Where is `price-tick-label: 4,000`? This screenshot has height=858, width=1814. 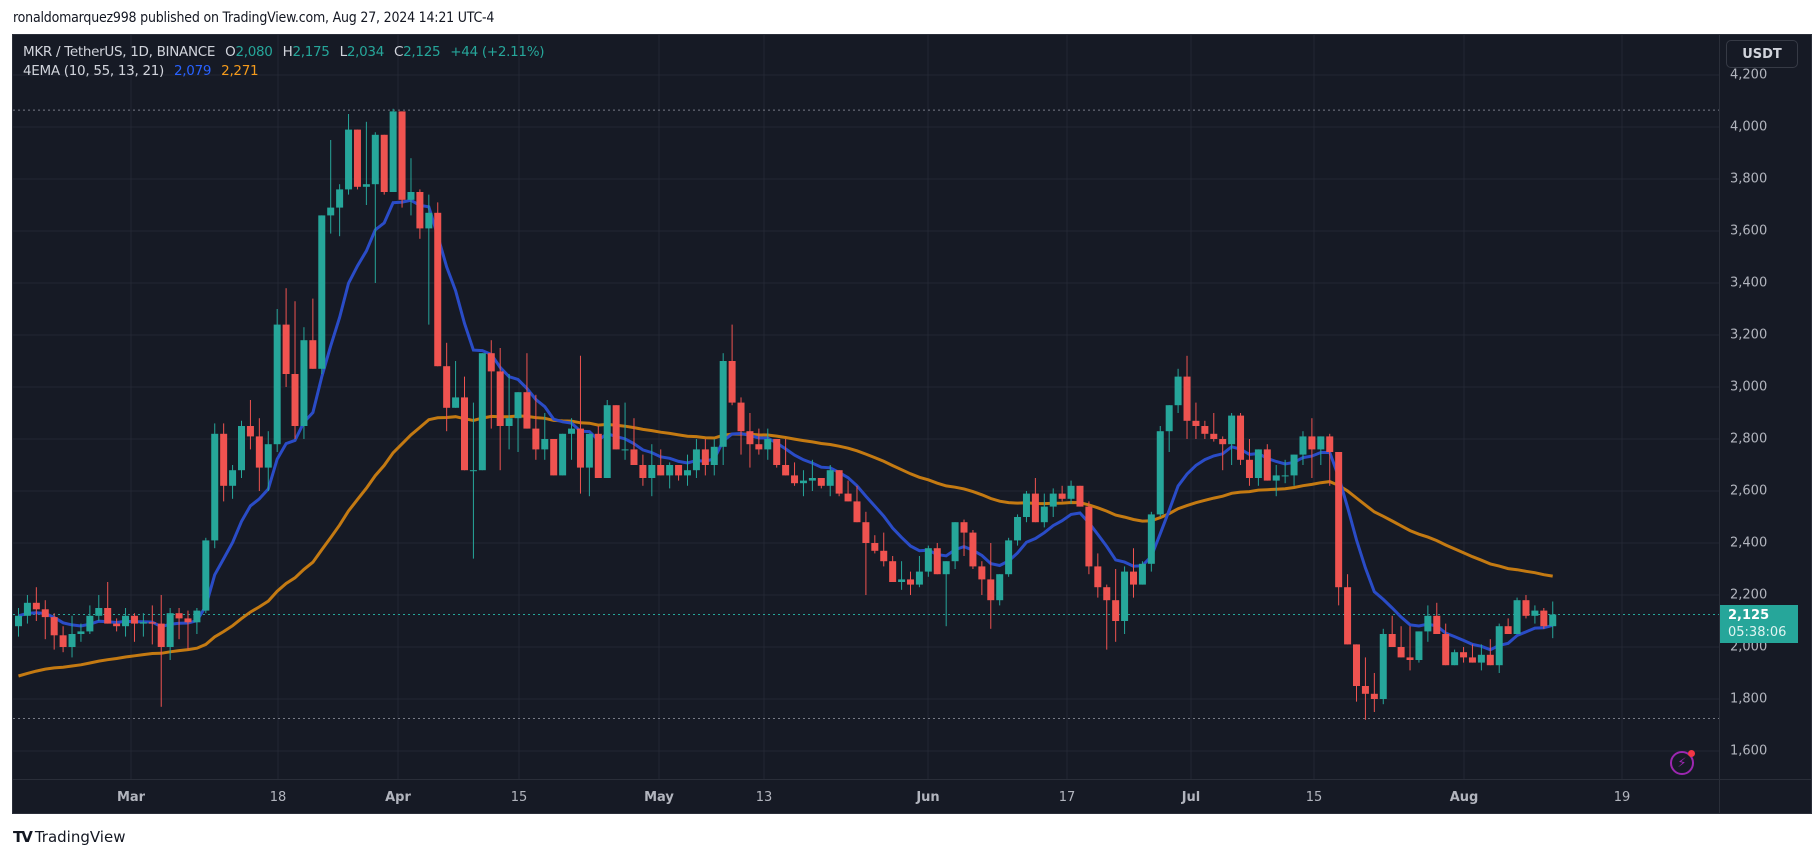 price-tick-label: 4,000 is located at coordinates (1749, 127).